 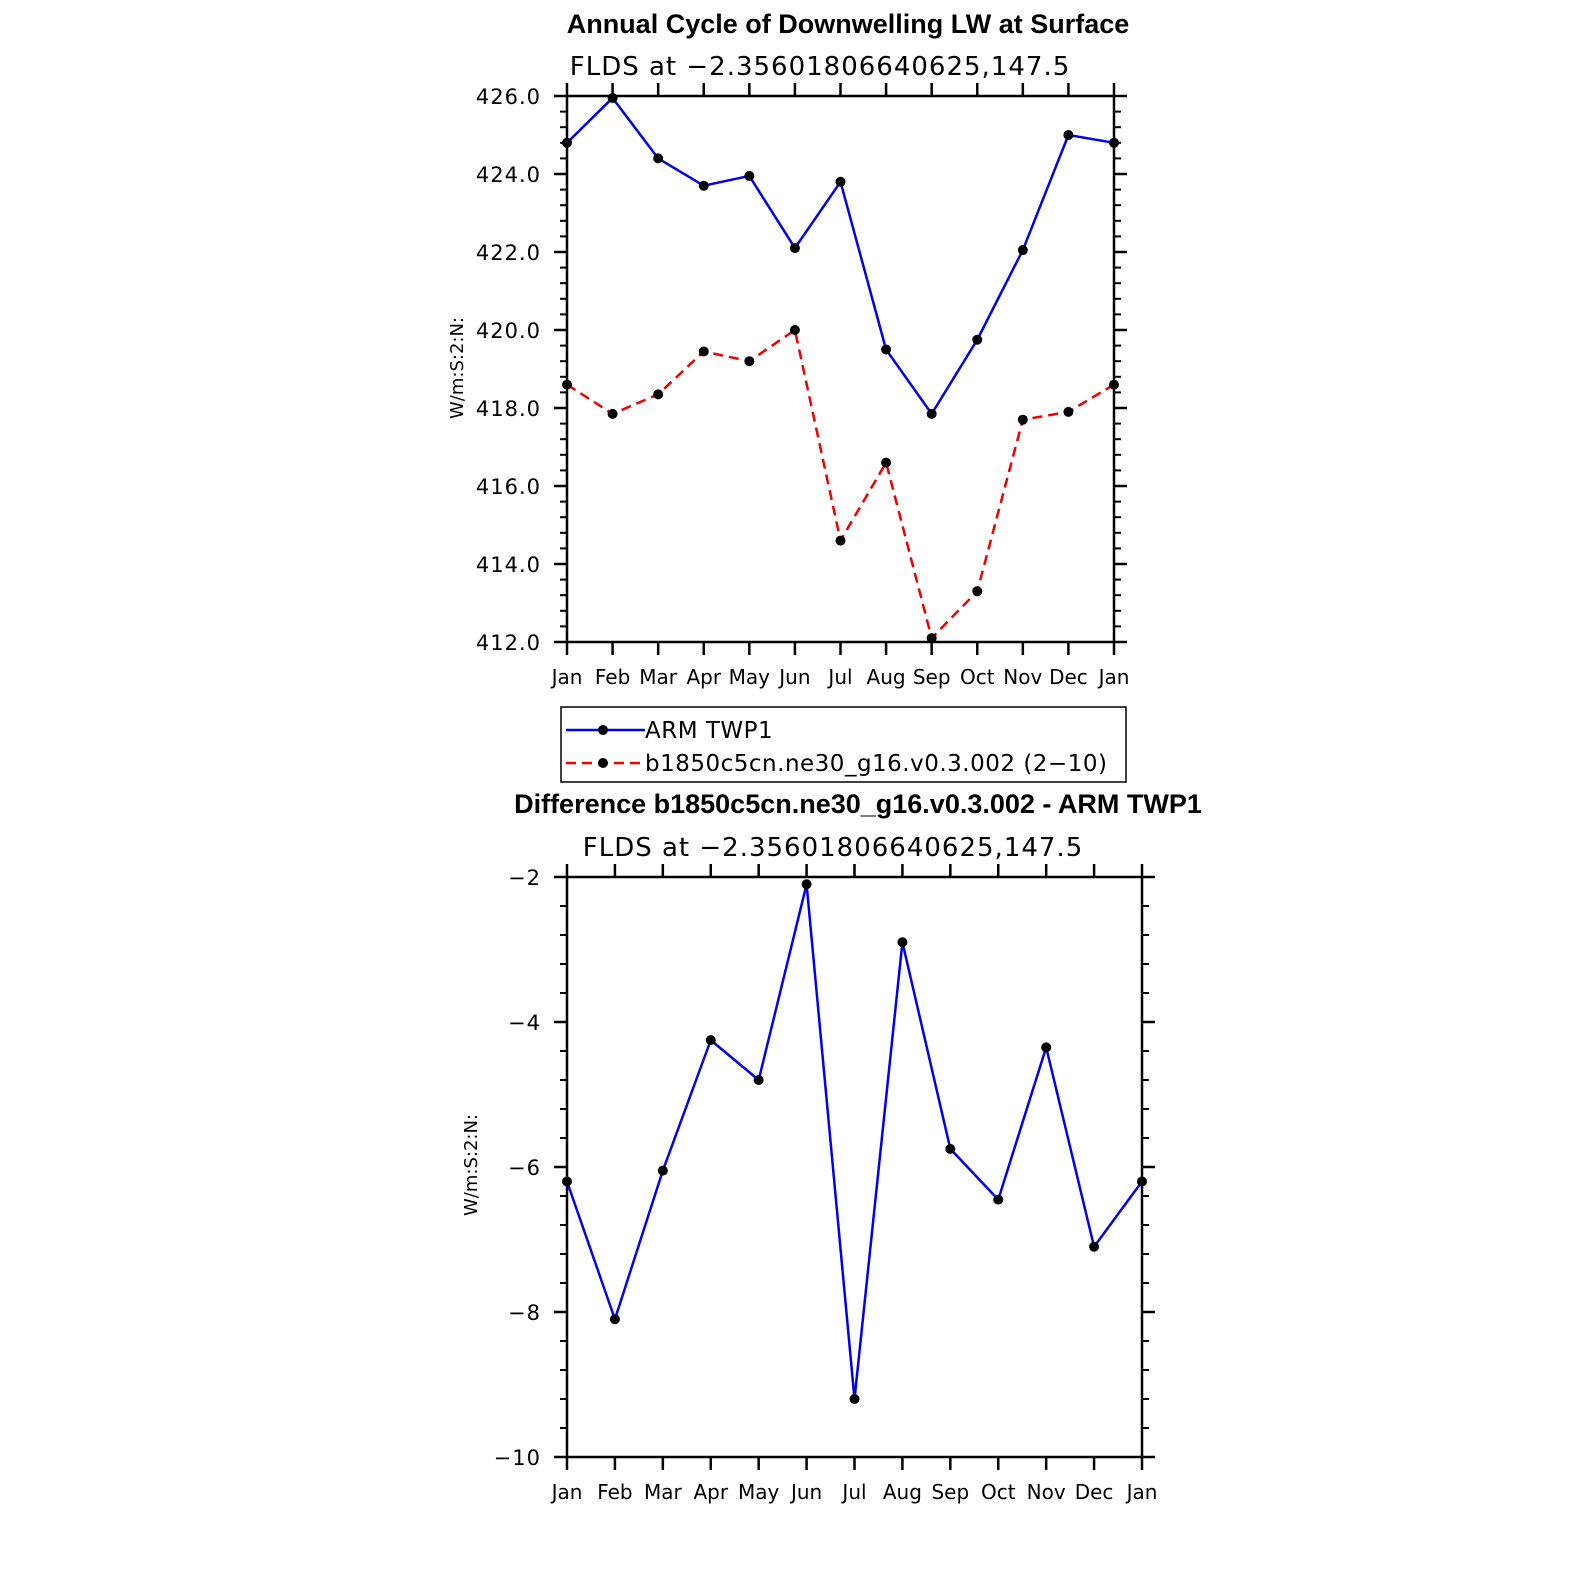 I want to click on y-tick-label: 414.0, so click(x=508, y=565).